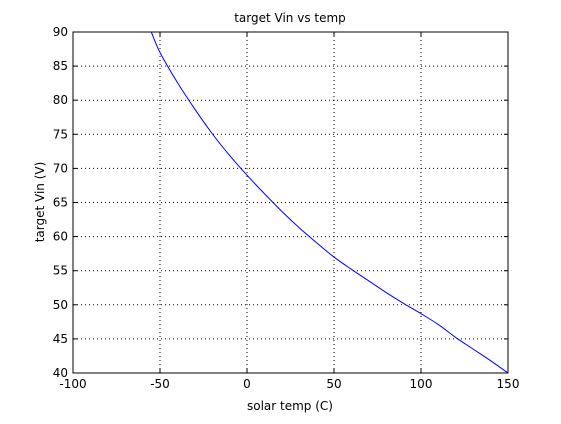 The image size is (561, 424). Describe the element at coordinates (60, 237) in the screenshot. I see `y-tick-label: 60` at that location.